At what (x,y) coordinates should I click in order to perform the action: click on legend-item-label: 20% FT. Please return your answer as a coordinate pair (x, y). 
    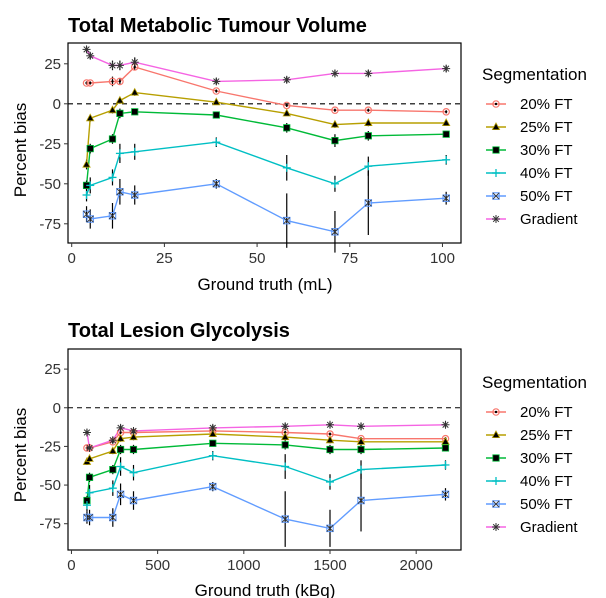
    Looking at the image, I should click on (546, 412).